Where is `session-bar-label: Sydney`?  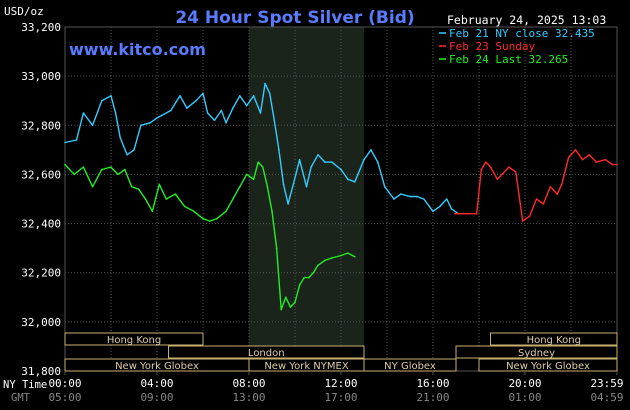
session-bar-label: Sydney is located at coordinates (536, 353).